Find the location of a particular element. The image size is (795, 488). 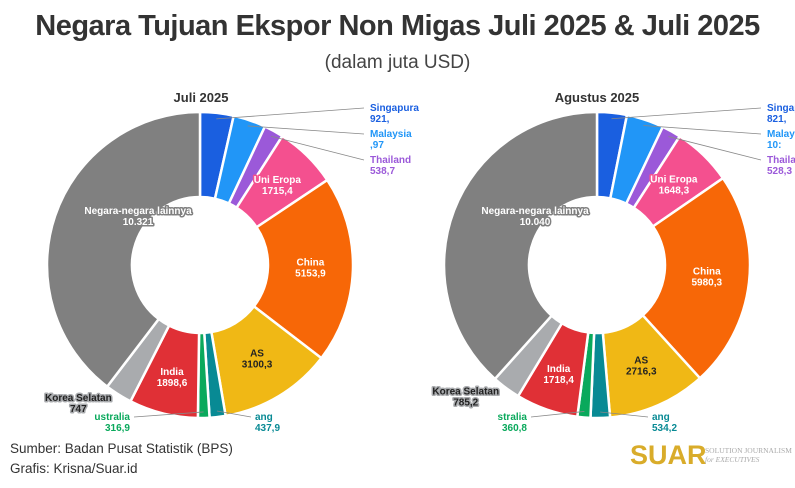

slice-value-uni-eropa: 1648,3 is located at coordinates (674, 191).